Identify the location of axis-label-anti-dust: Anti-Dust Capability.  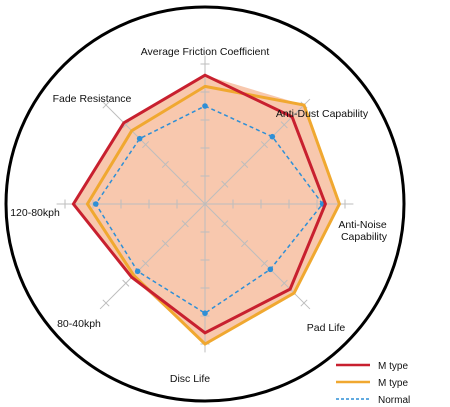
(322, 114).